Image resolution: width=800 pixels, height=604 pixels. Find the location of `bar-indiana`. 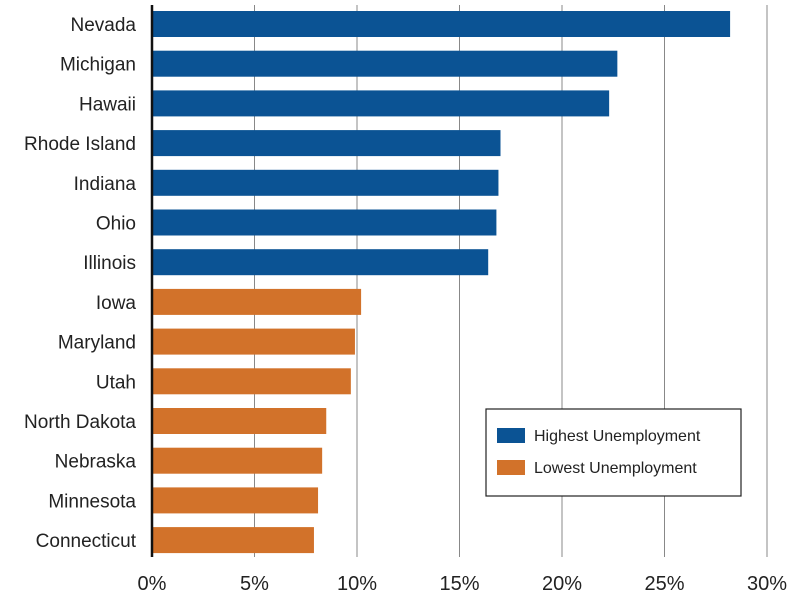

bar-indiana is located at coordinates (325, 182).